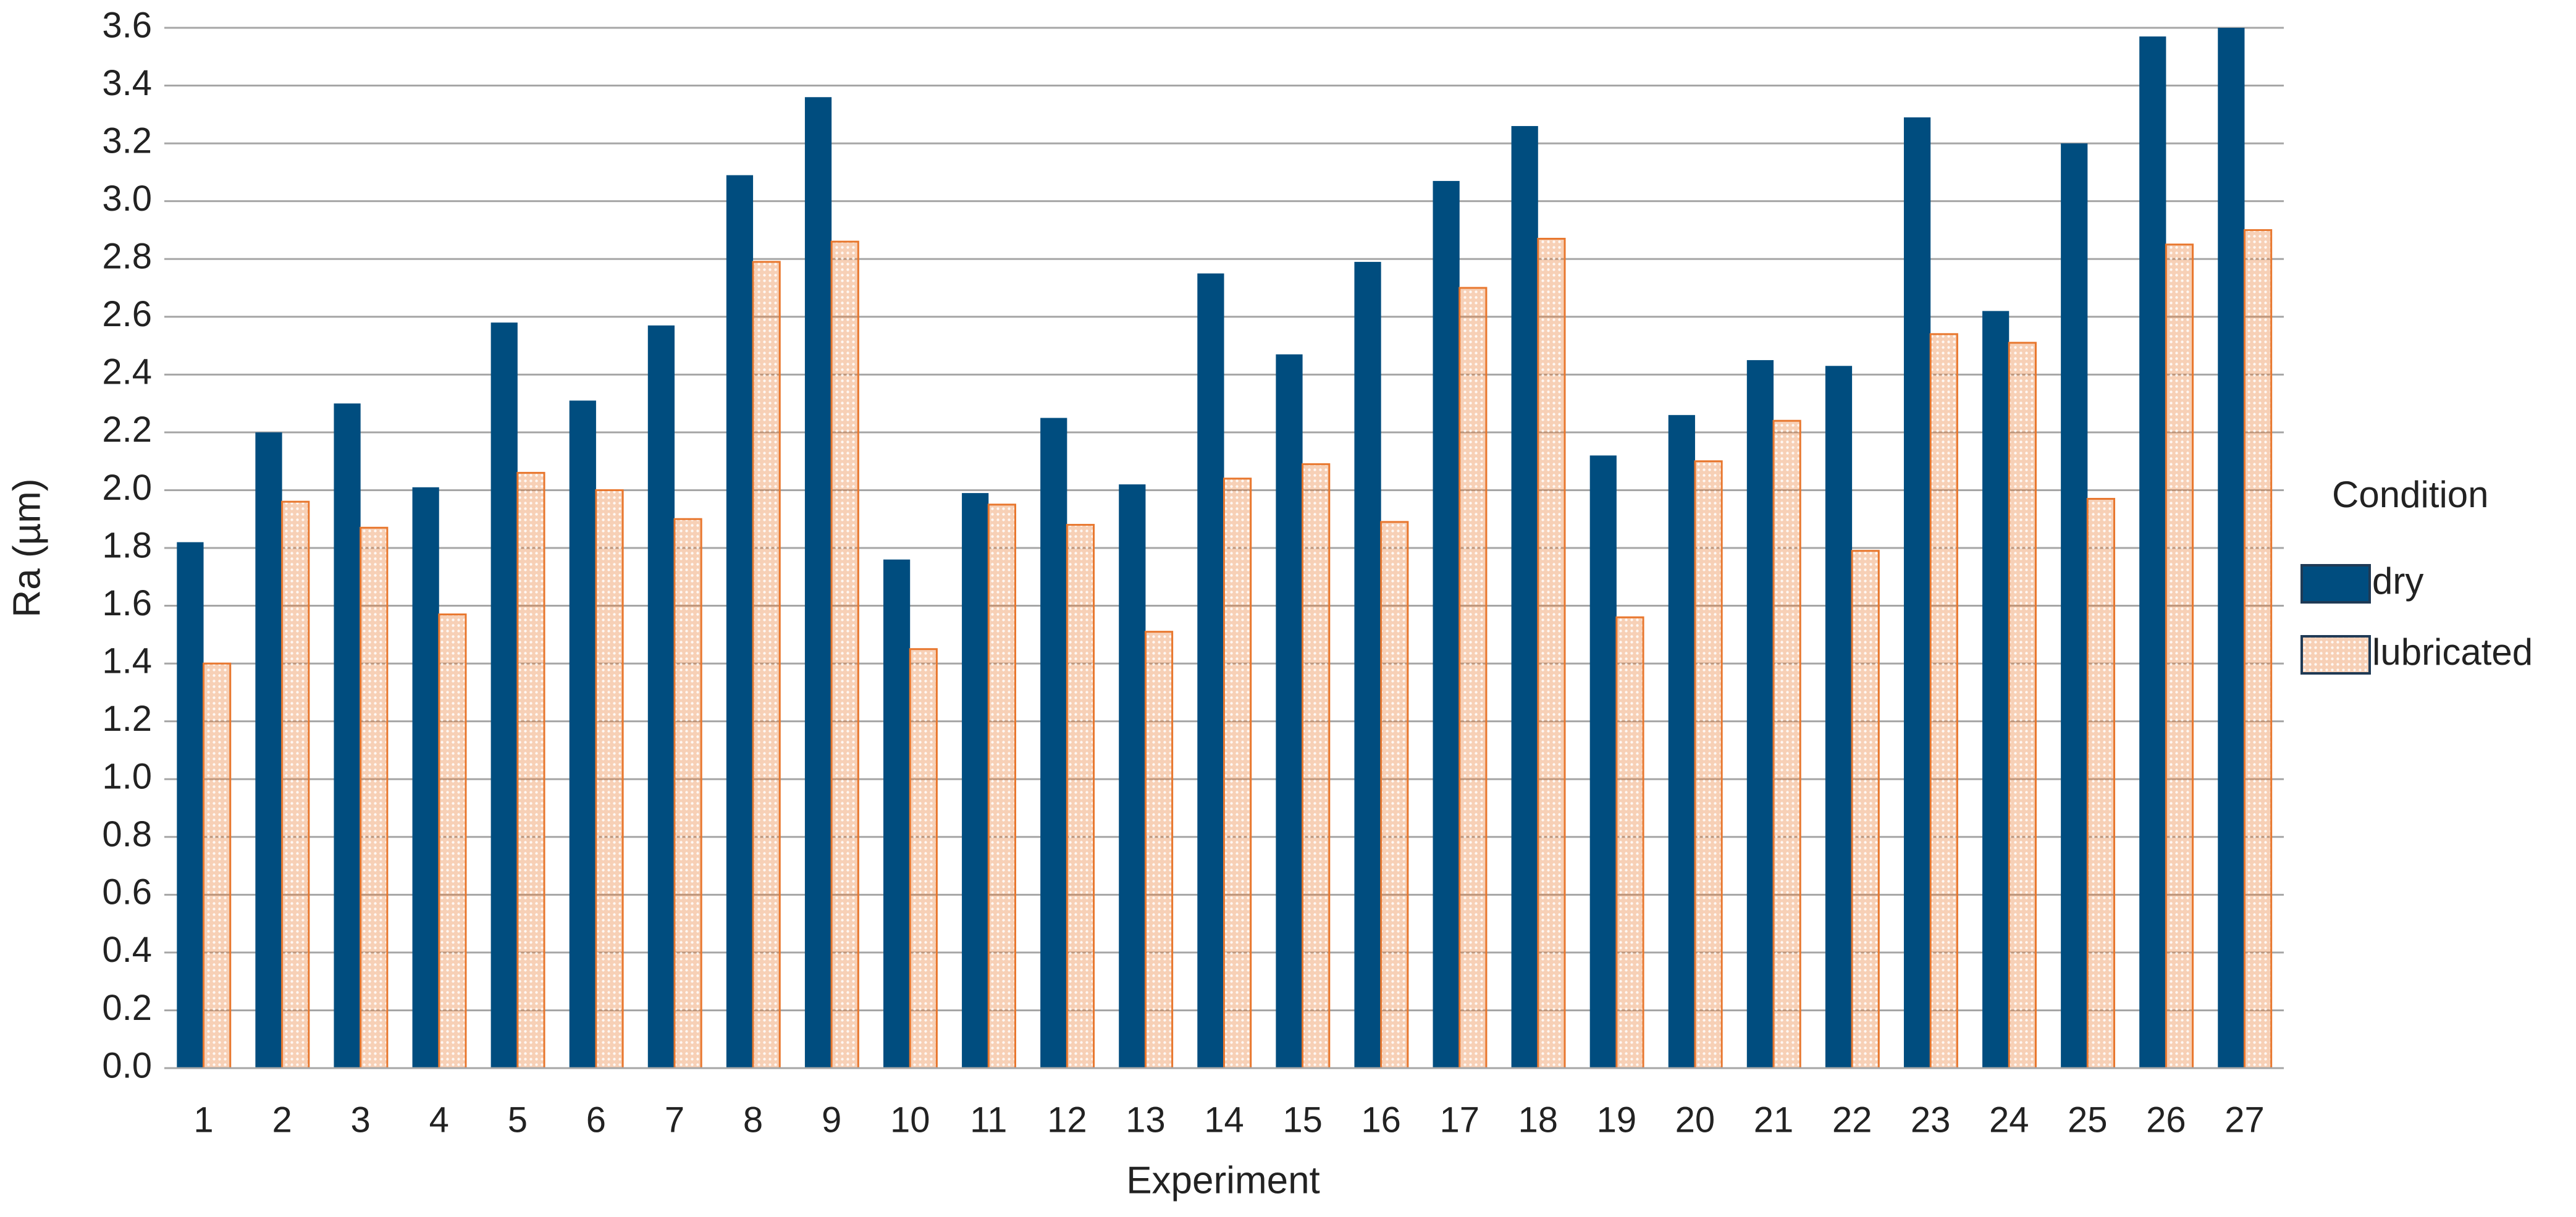 Image resolution: width=2576 pixels, height=1217 pixels. Describe the element at coordinates (127, 25) in the screenshot. I see `y-tick-label: 3.6` at that location.